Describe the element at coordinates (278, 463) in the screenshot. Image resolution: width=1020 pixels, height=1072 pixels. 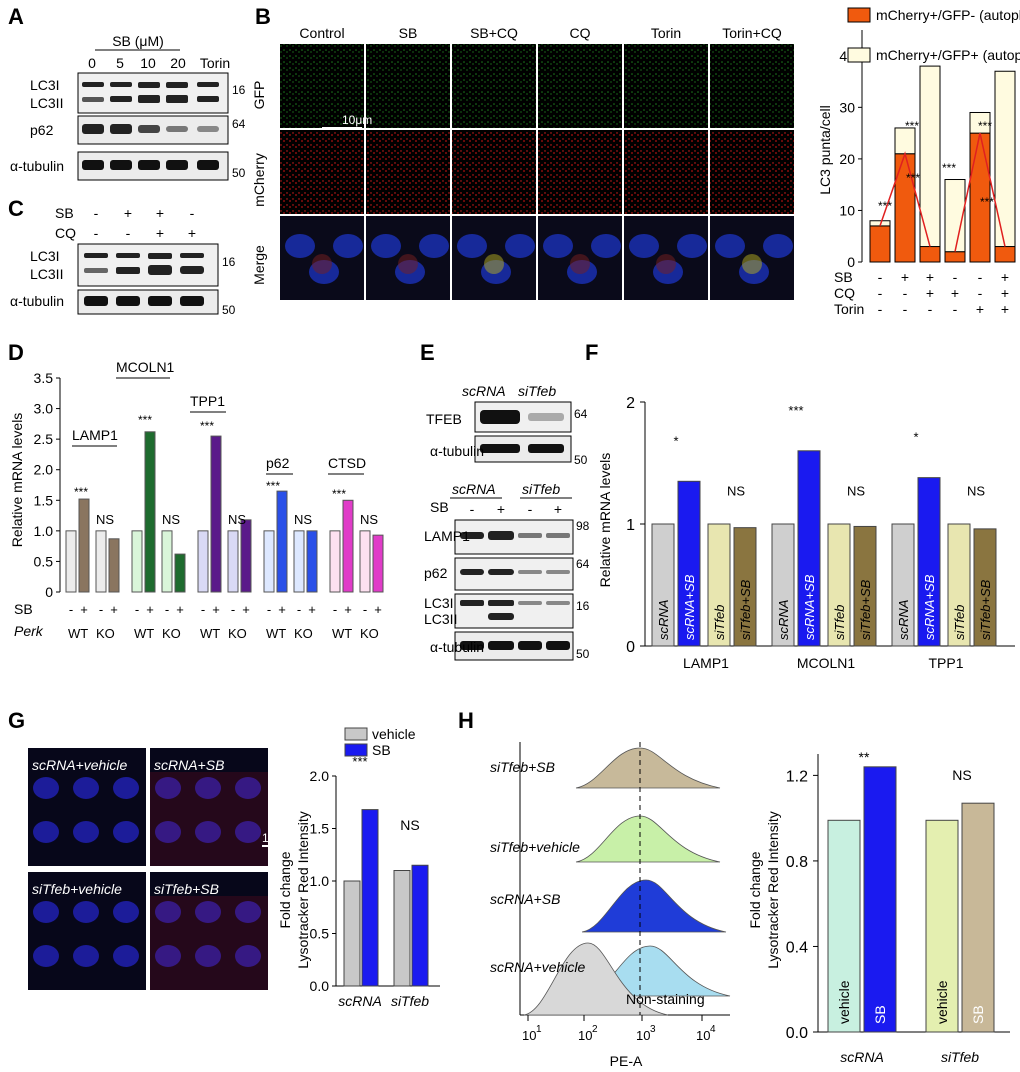
I see `d-gene-label: p62` at that location.